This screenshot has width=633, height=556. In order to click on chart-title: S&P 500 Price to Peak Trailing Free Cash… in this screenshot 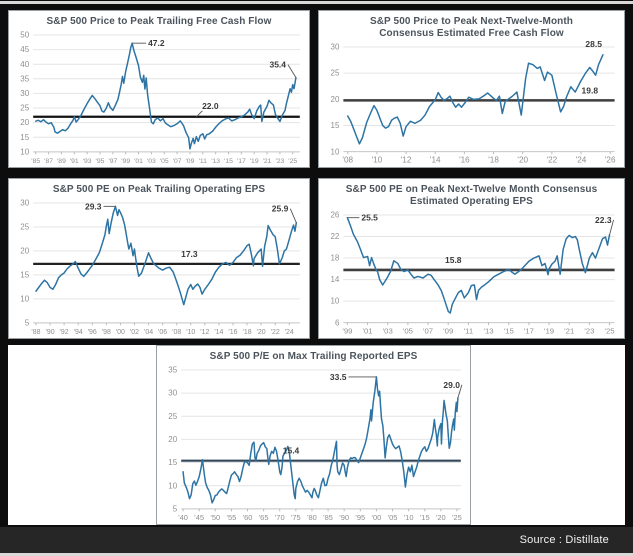, I will do `click(159, 21)`.